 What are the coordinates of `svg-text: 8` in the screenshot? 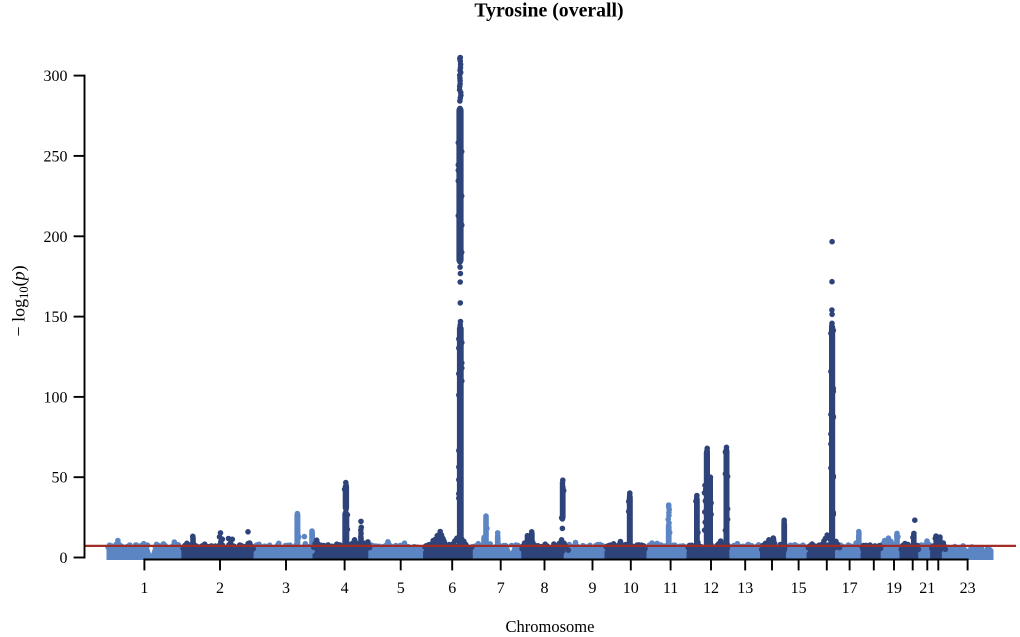 It's located at (545, 588).